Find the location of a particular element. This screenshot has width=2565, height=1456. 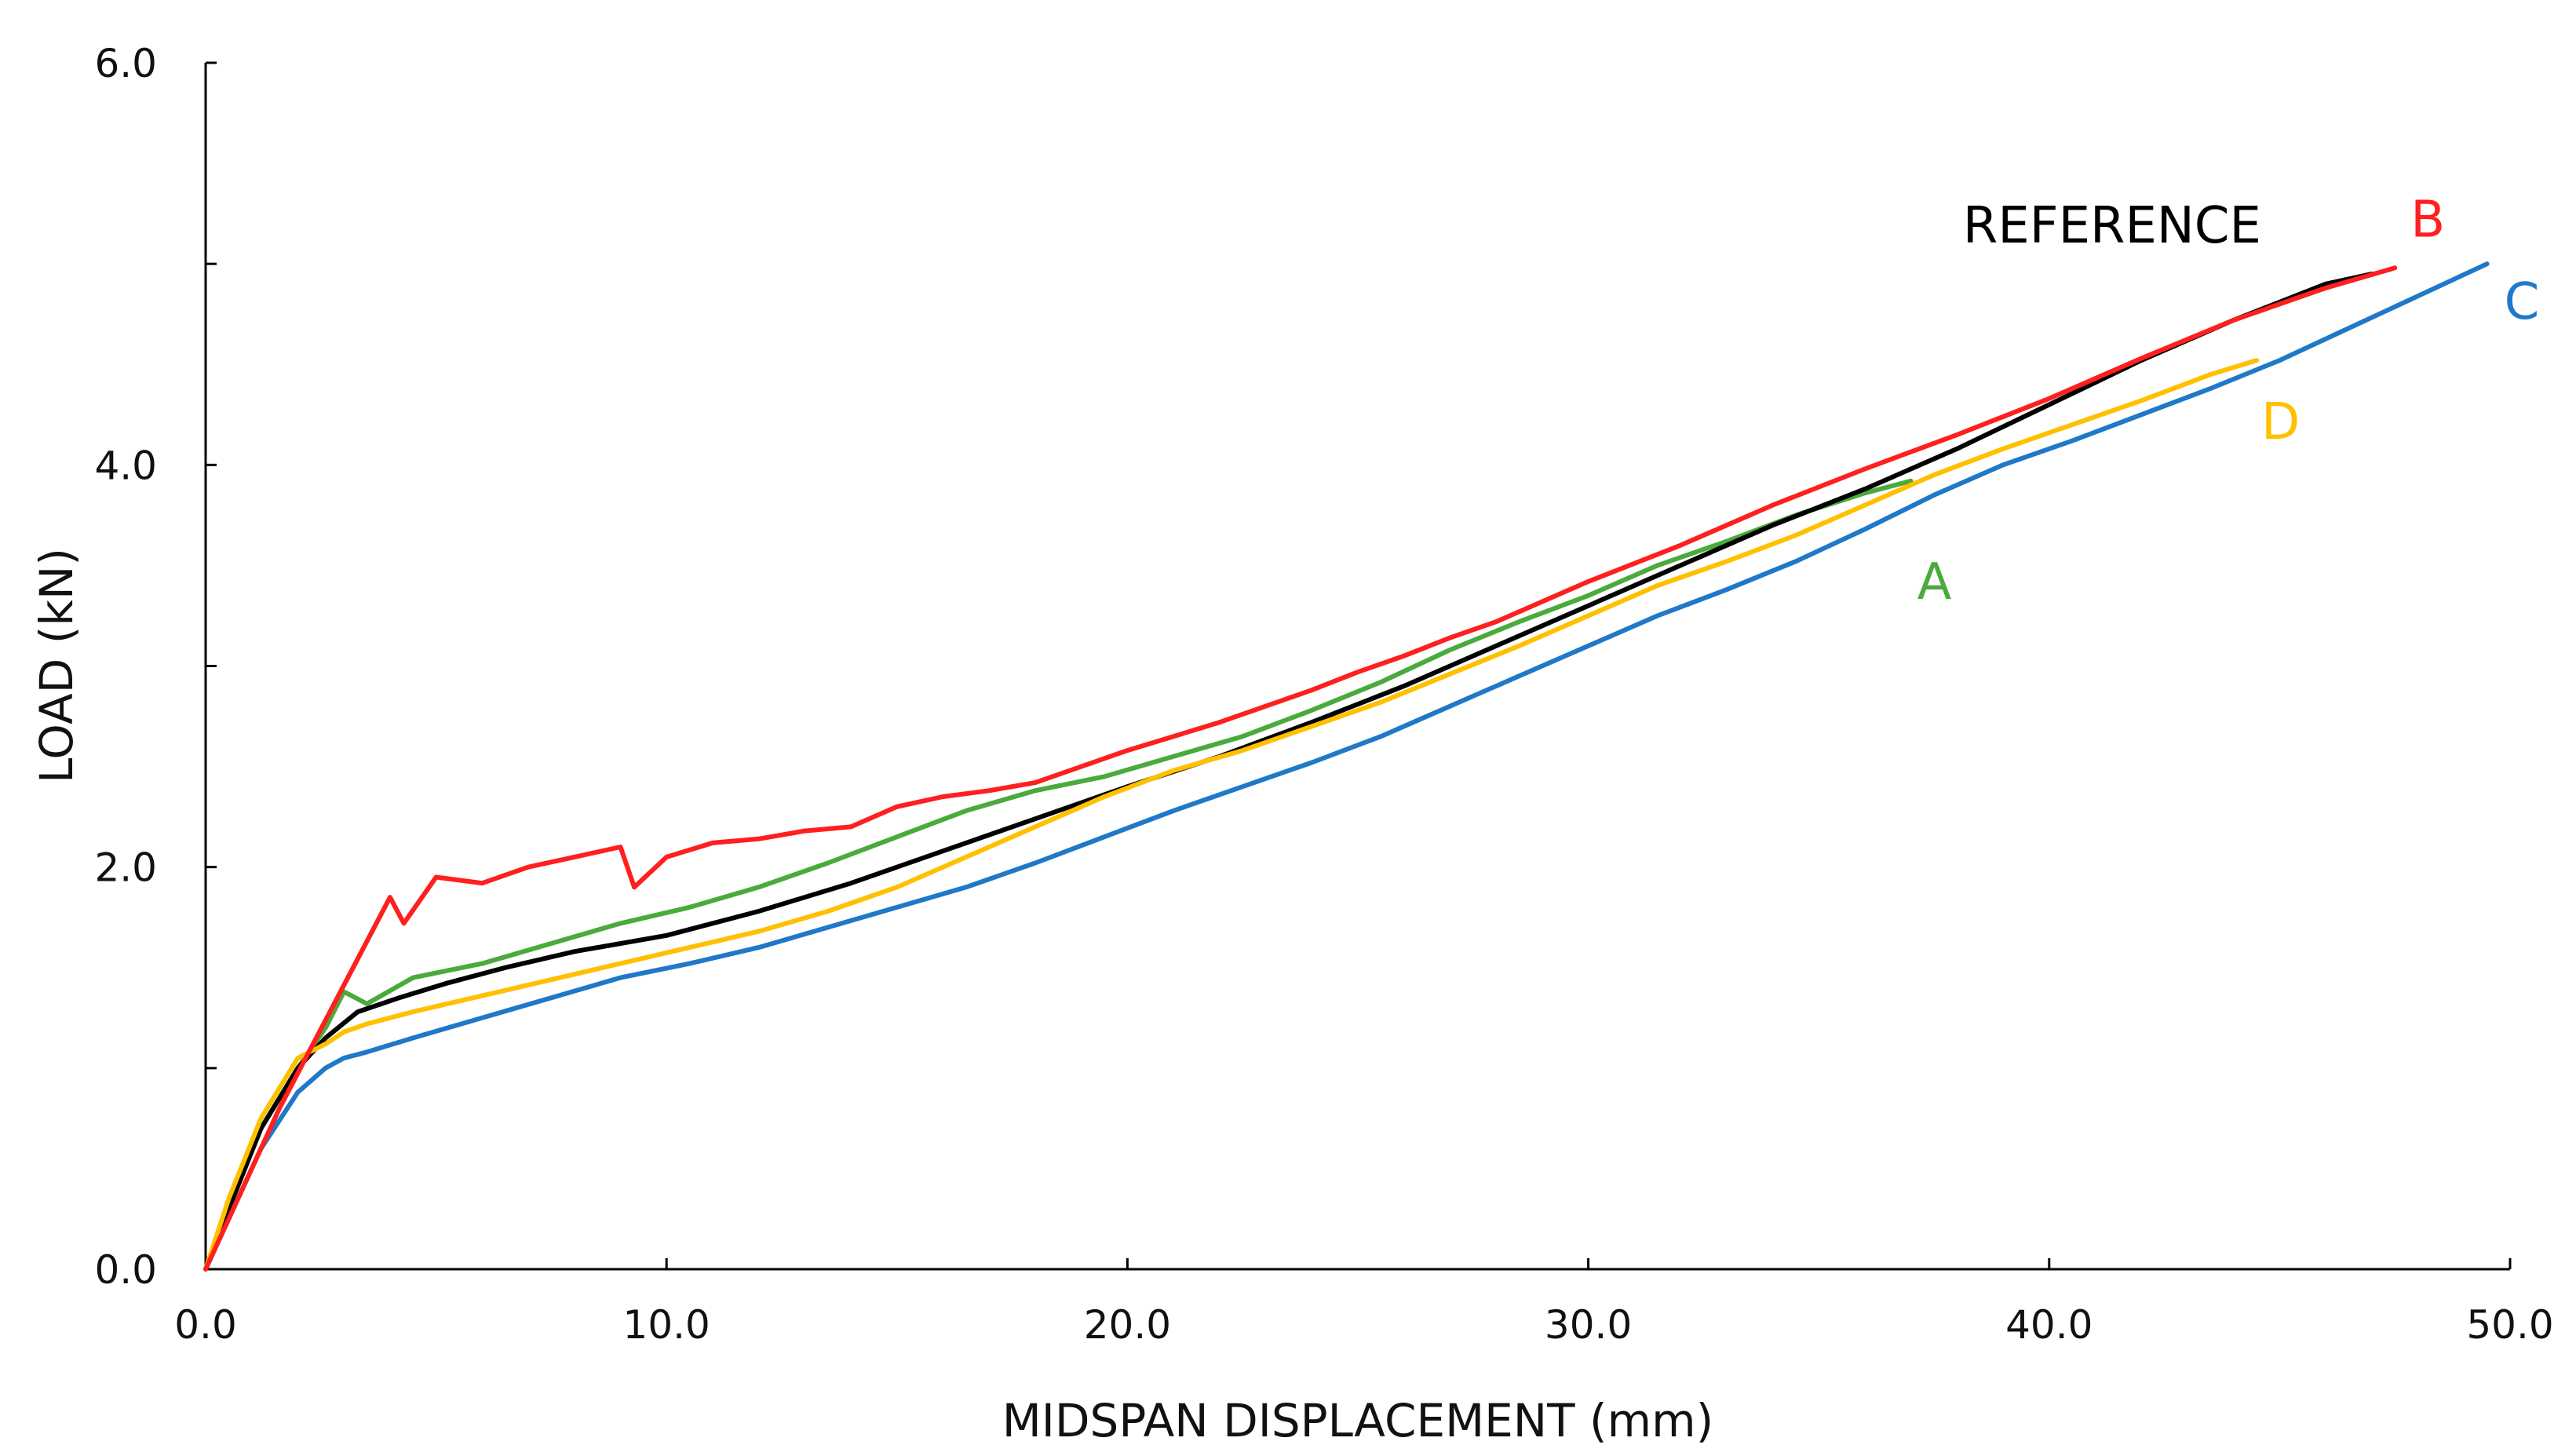

y-tick-label: 0.0 is located at coordinates (125, 1270).